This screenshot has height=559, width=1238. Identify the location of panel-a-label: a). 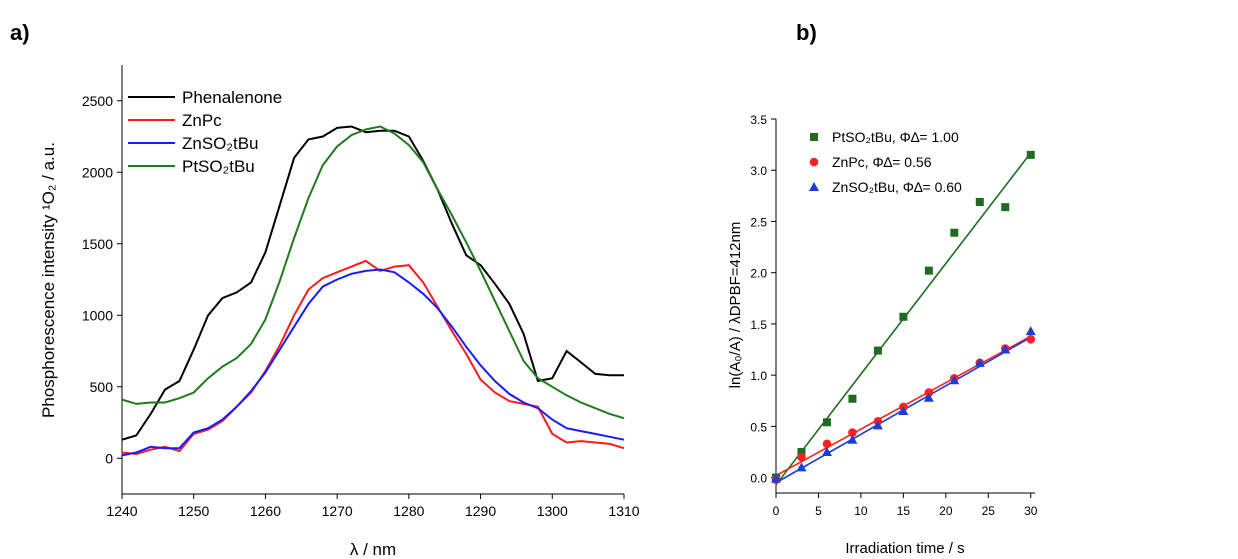
(20, 32).